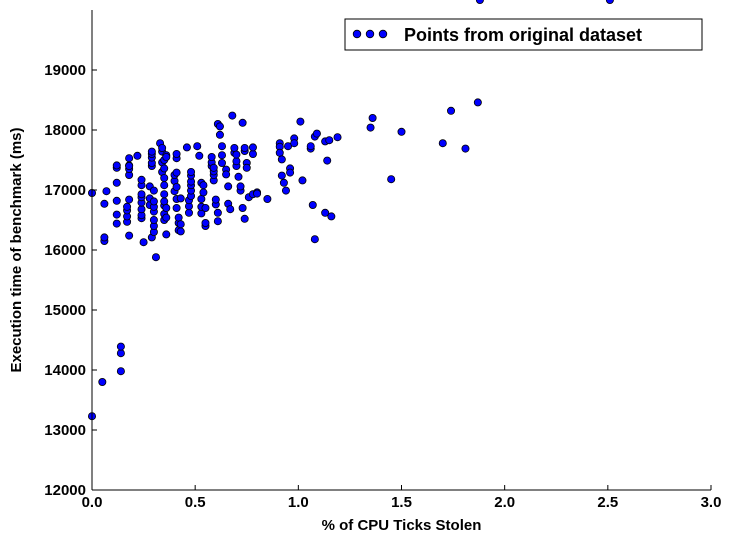 This screenshot has height=542, width=734. Describe the element at coordinates (65, 310) in the screenshot. I see `y-tick-label: 15000` at that location.